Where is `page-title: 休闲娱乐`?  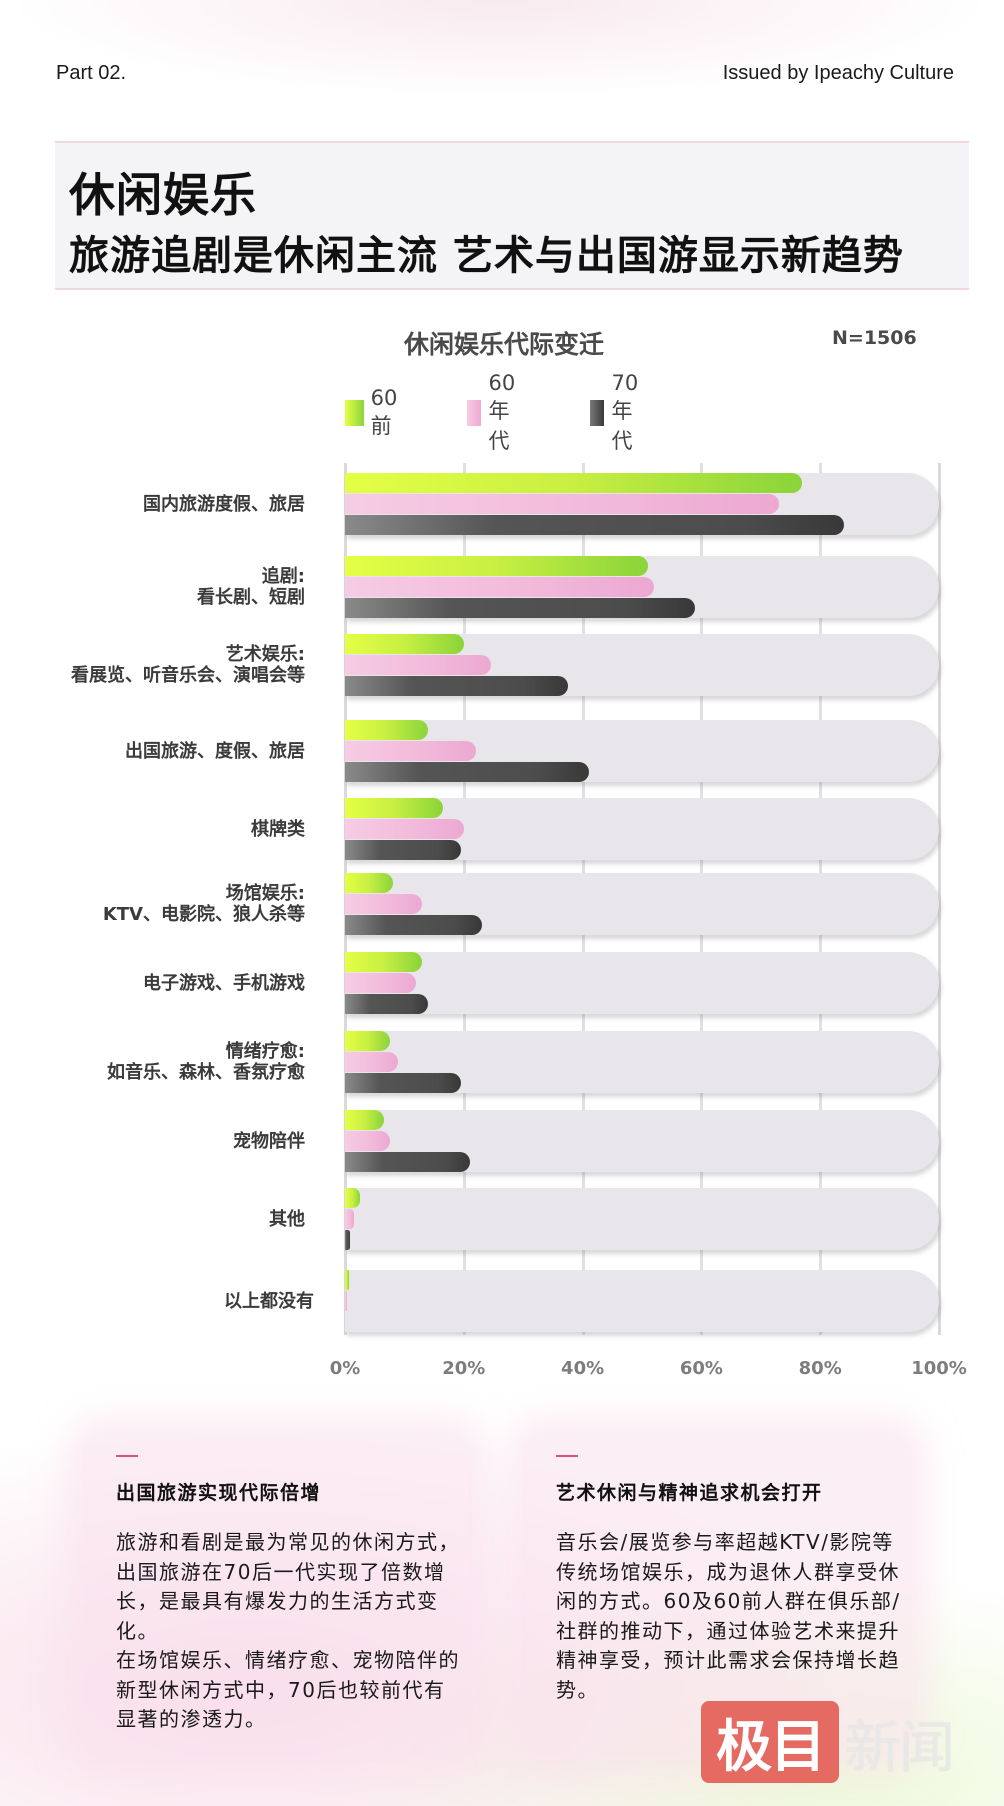 page-title: 休闲娱乐 is located at coordinates (163, 195).